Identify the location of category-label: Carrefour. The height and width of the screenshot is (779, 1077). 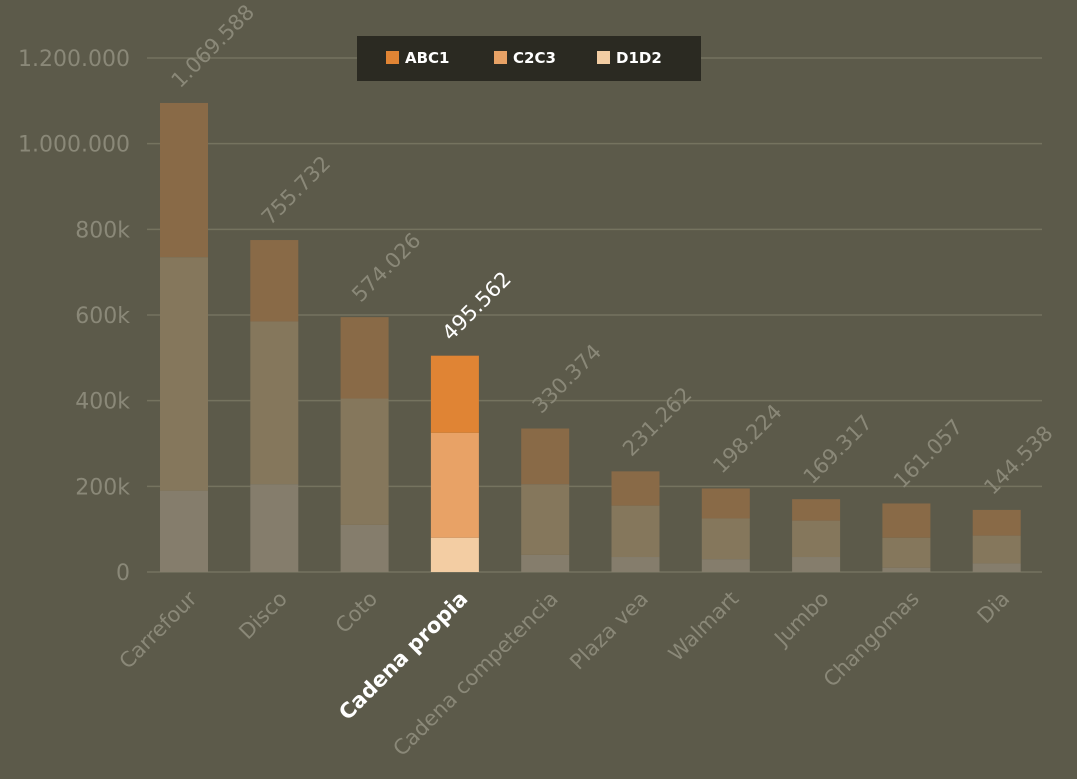
(158, 629).